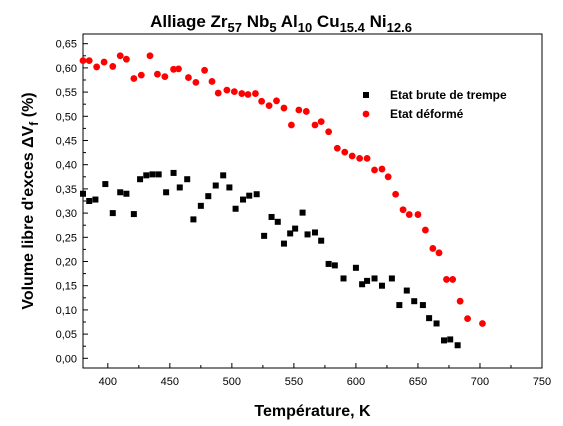  Describe the element at coordinates (66, 190) in the screenshot. I see `y-tick-label: 0,35` at that location.